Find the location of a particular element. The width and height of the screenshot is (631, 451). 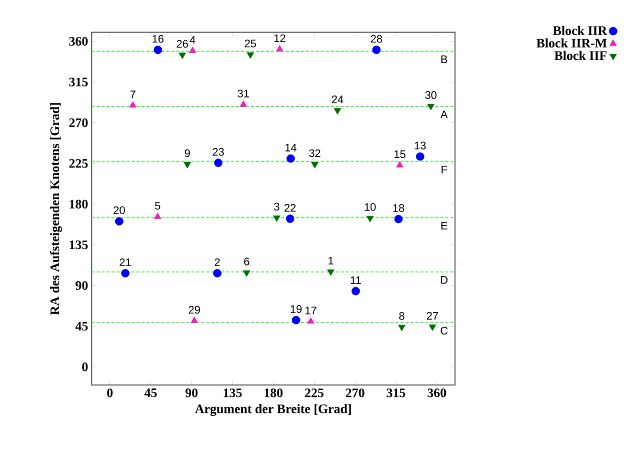

ref-line-label: E is located at coordinates (444, 226).